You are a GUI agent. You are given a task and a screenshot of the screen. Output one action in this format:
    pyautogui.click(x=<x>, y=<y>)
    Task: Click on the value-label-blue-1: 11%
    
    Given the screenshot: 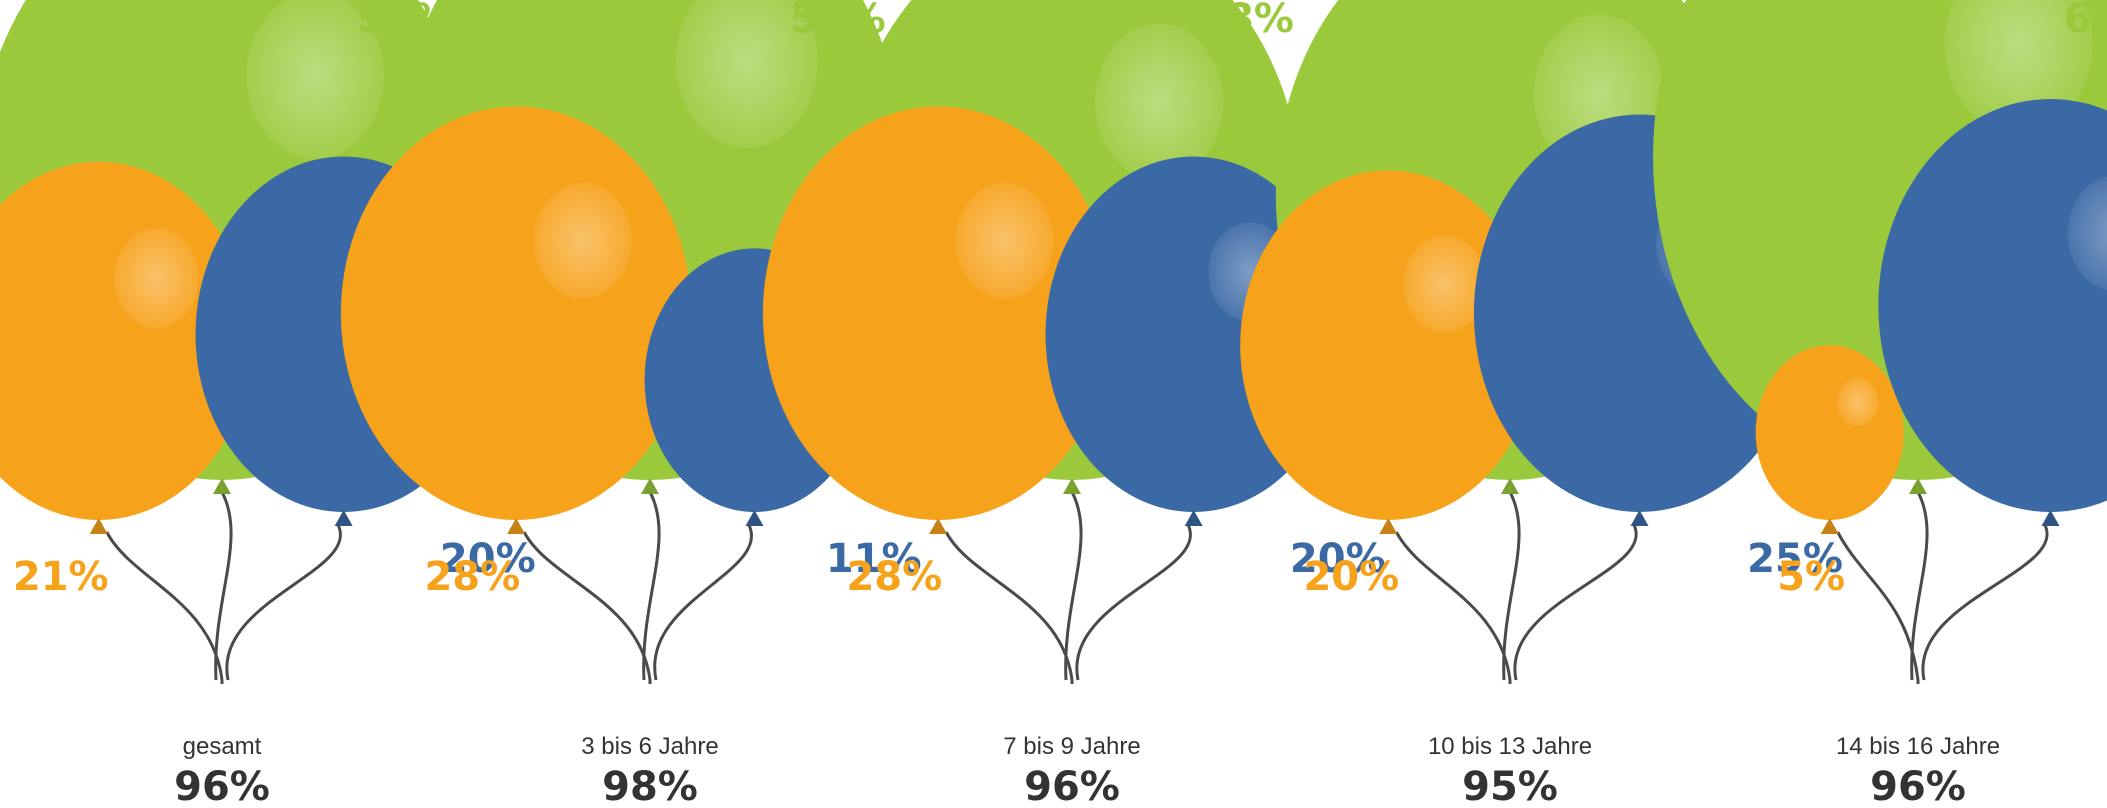 What is the action you would take?
    pyautogui.click(x=874, y=559)
    